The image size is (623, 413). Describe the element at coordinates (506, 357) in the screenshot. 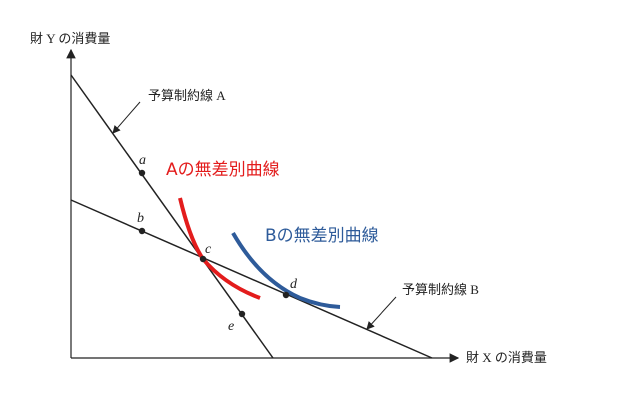

I see `x-axis-label: 財 X の消費量` at that location.